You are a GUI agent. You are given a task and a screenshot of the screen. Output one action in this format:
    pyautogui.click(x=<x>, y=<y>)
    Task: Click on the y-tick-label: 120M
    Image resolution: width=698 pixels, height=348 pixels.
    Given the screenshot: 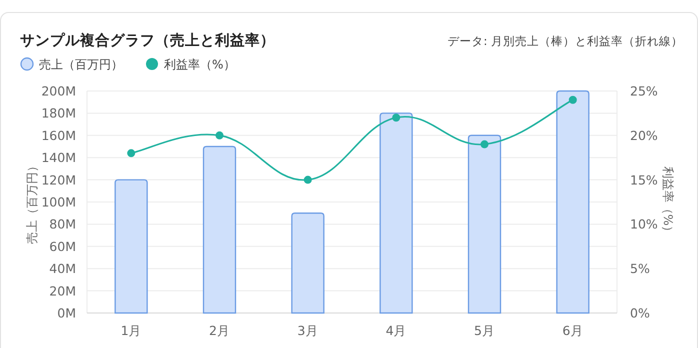 What is the action you would take?
    pyautogui.click(x=58, y=180)
    